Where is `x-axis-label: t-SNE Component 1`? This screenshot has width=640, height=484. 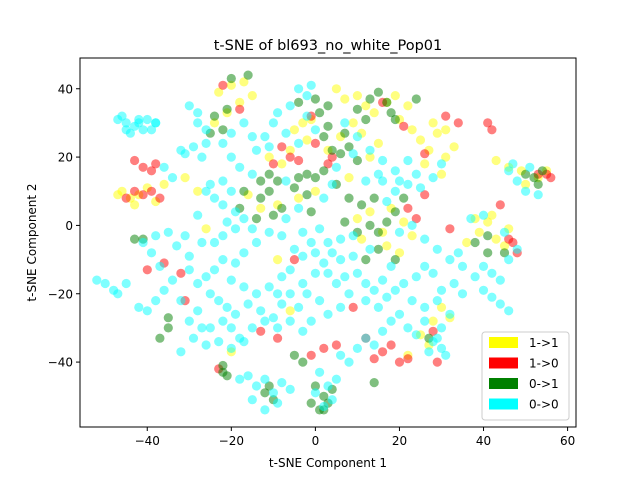
x-axis-label: t-SNE Component 1 is located at coordinates (328, 463).